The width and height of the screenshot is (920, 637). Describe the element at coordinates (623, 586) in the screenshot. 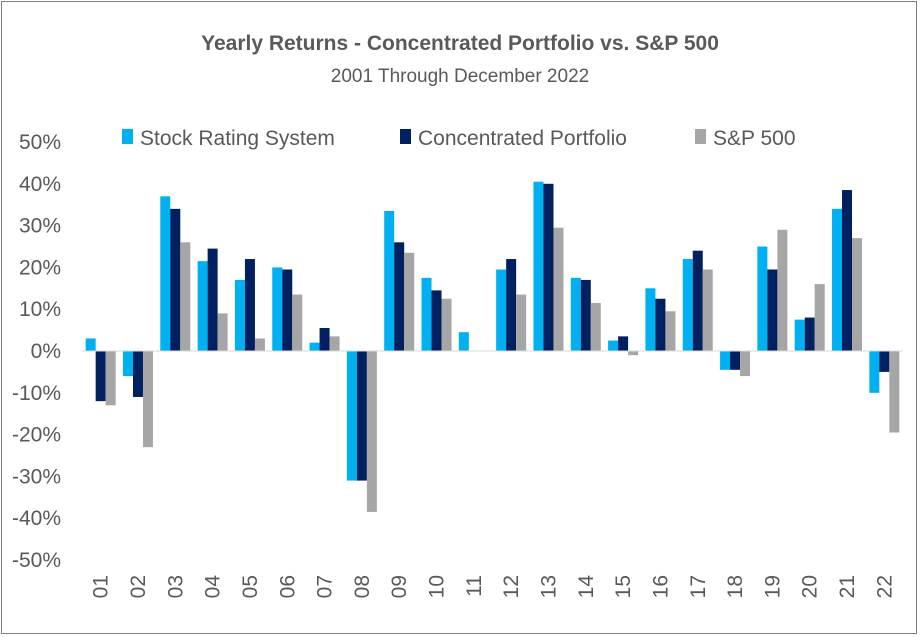

I see `x-tick-label: 15` at that location.